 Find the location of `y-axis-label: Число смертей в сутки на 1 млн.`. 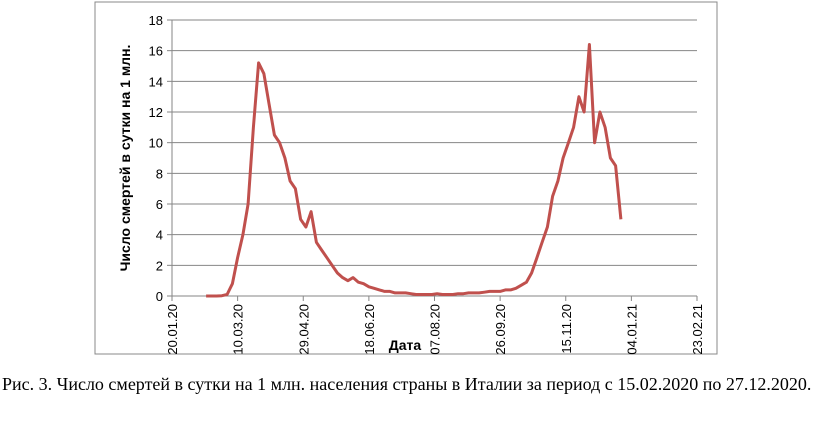

y-axis-label: Число смертей в сутки на 1 млн. is located at coordinates (125, 158).